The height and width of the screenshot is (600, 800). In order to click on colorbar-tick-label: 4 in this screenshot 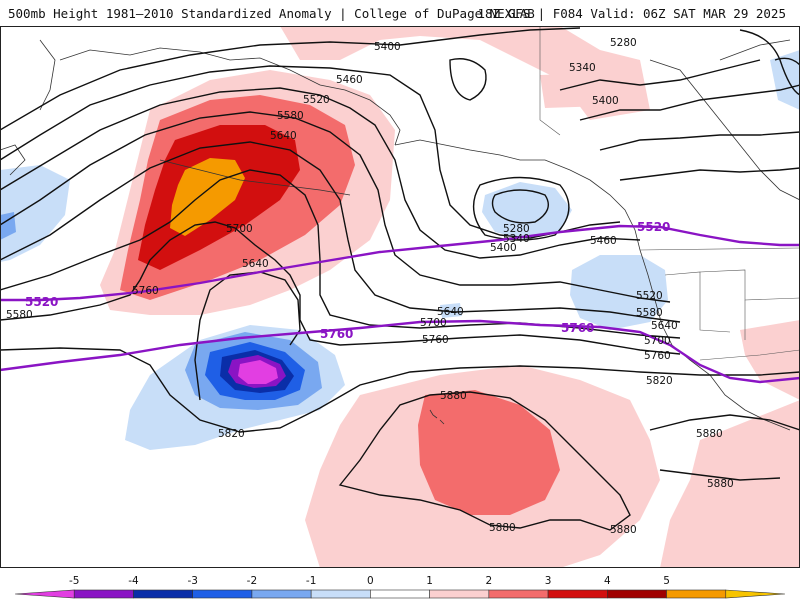, I will do `click(607, 581)`.